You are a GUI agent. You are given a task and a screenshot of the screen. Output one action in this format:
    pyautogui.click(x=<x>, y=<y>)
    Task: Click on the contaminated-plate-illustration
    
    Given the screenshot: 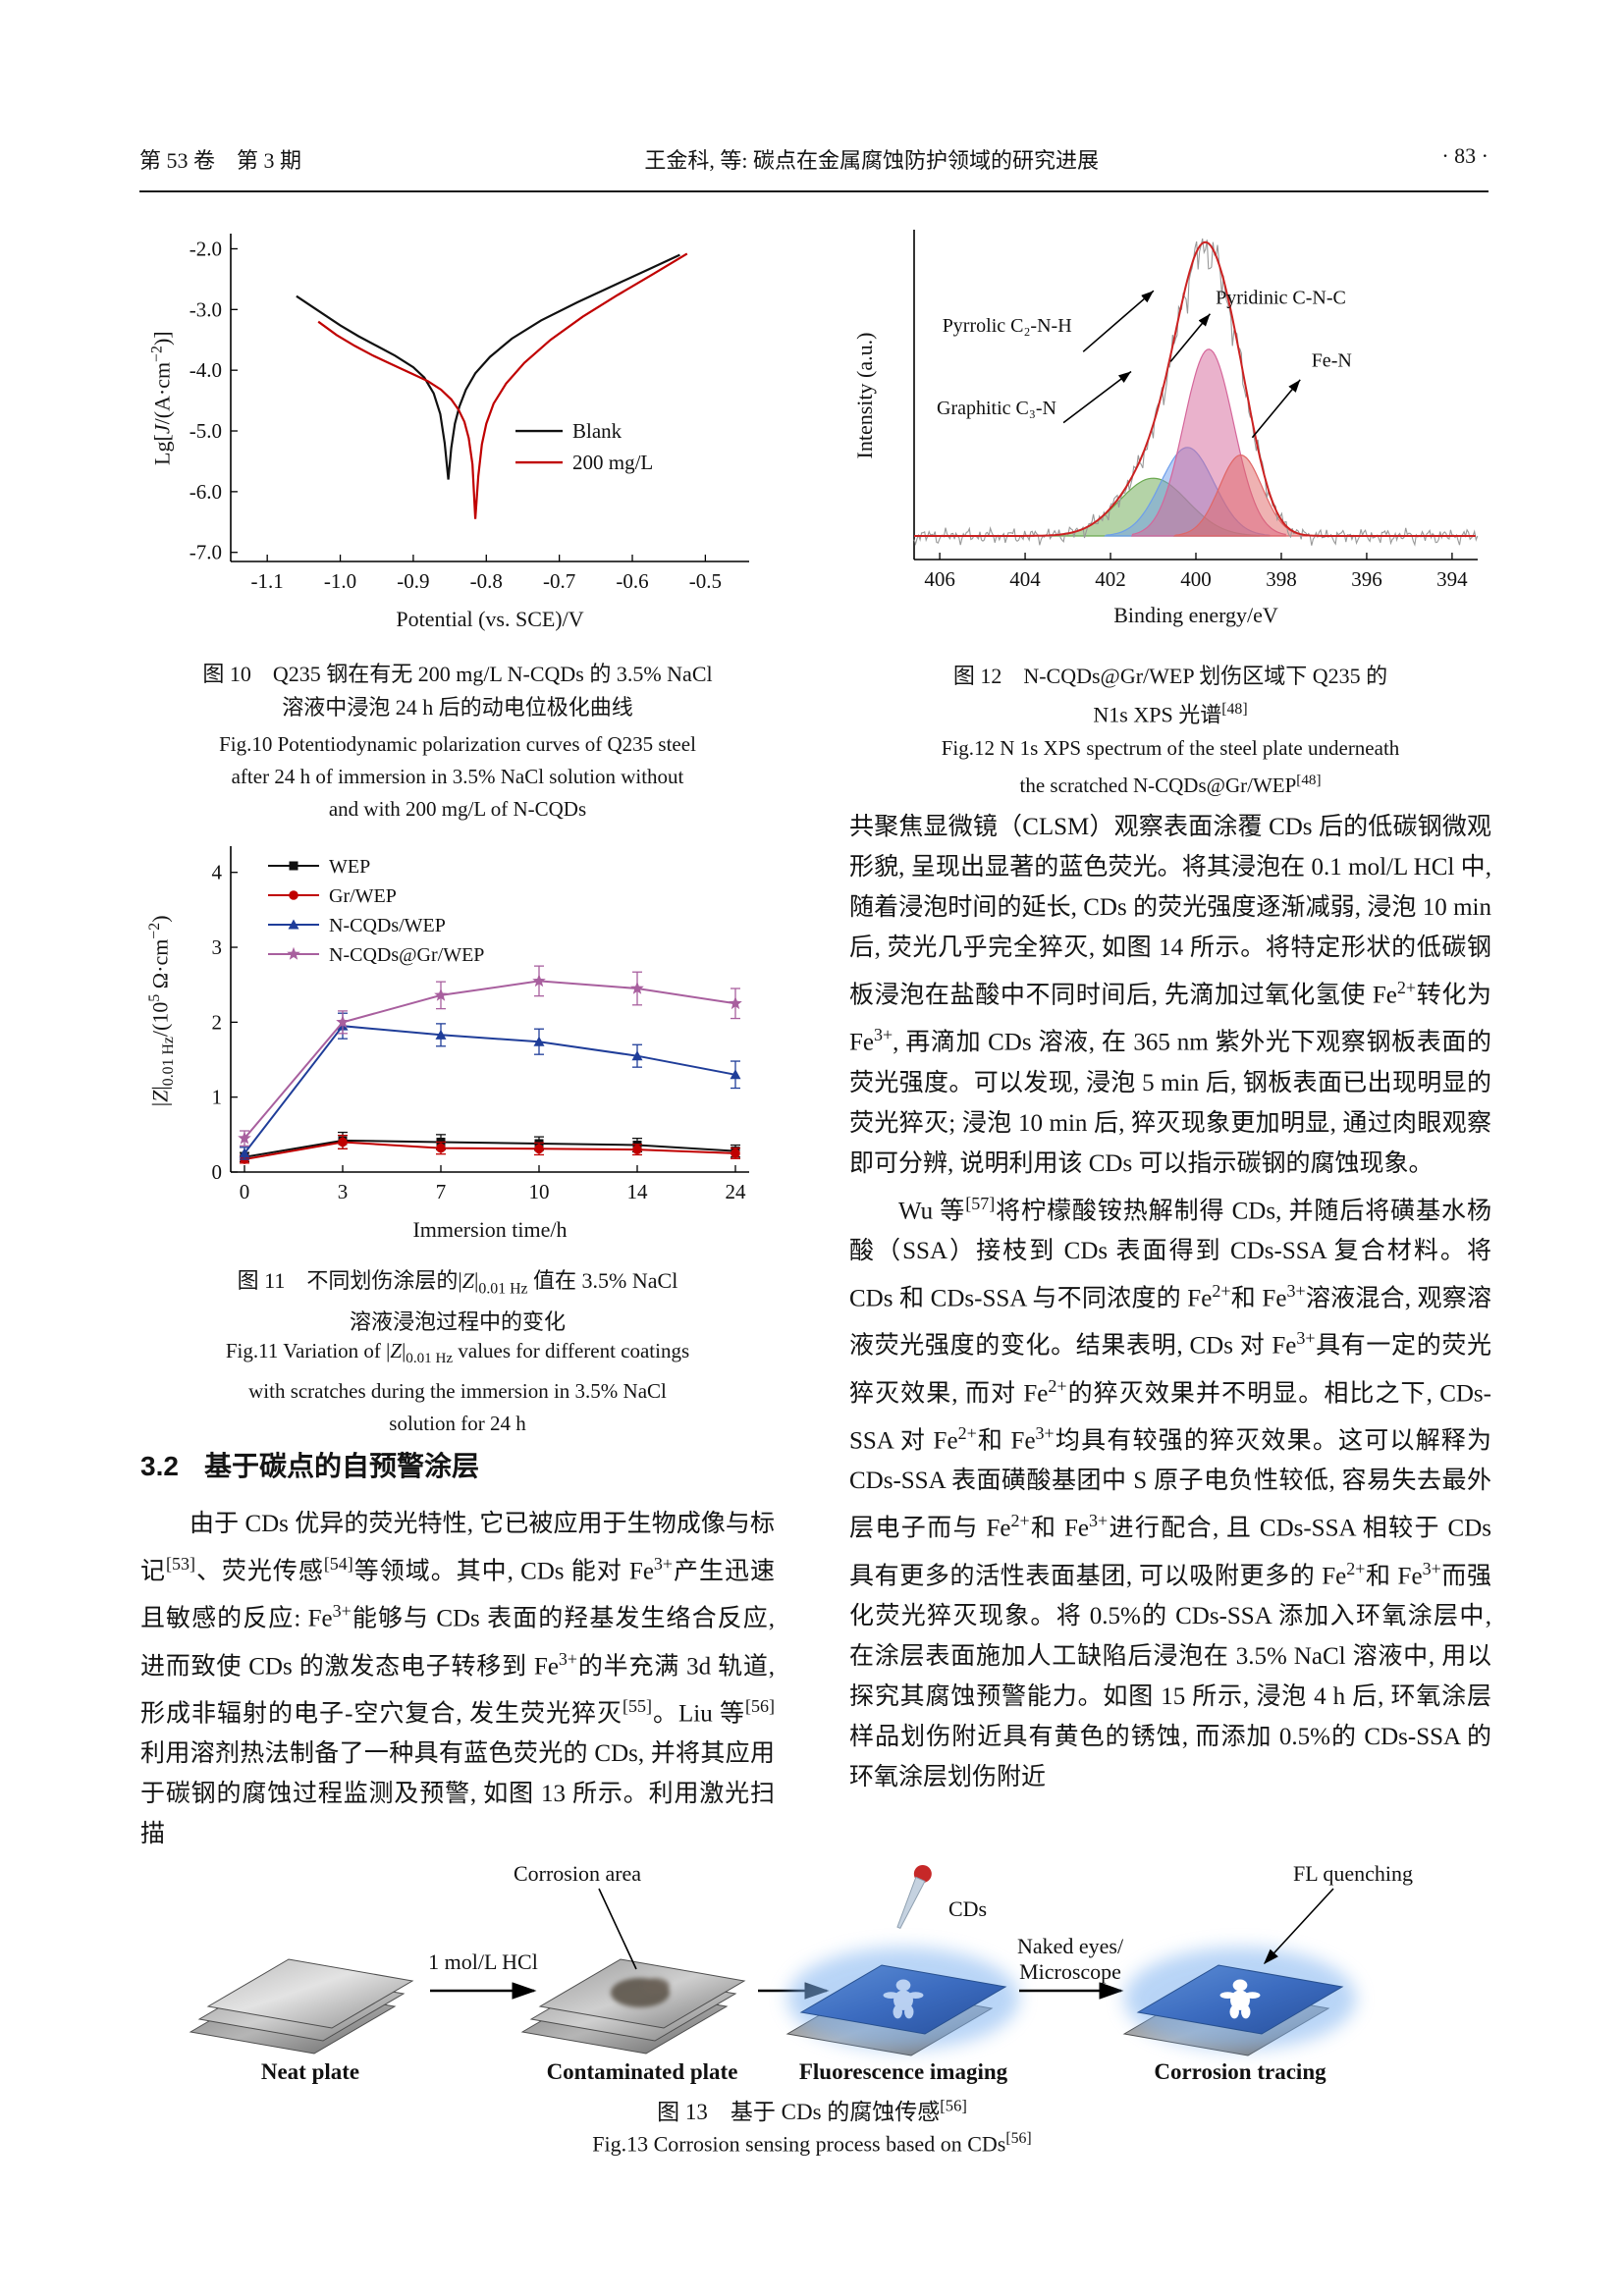 What is the action you would take?
    pyautogui.click(x=633, y=2006)
    